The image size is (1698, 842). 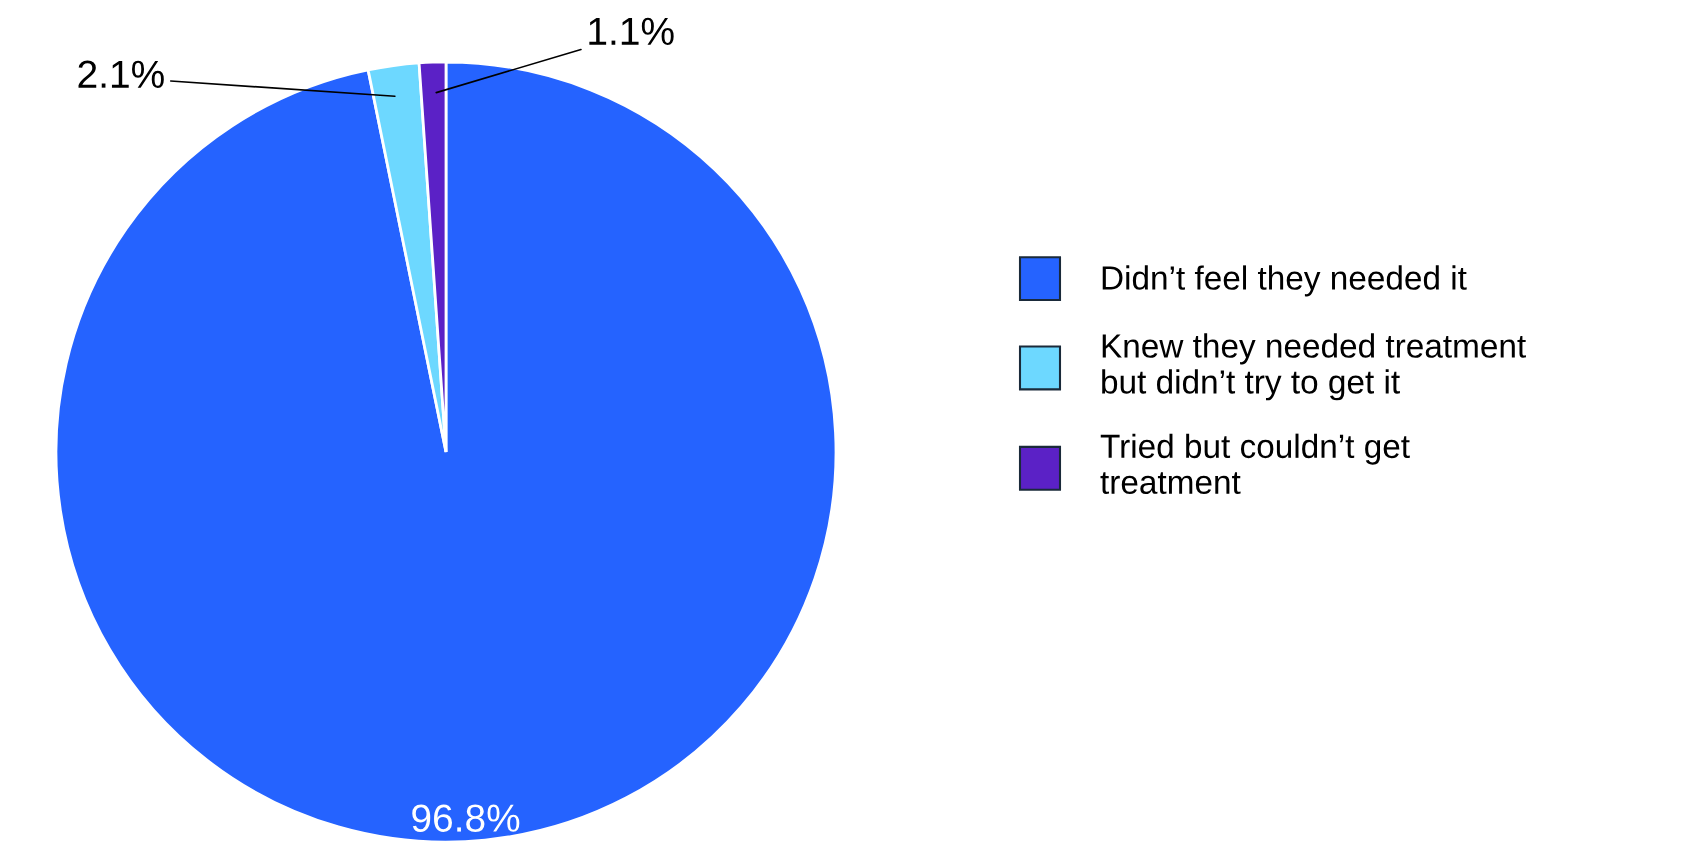 What do you see at coordinates (631, 31) in the screenshot?
I see `data-label: 1.1%` at bounding box center [631, 31].